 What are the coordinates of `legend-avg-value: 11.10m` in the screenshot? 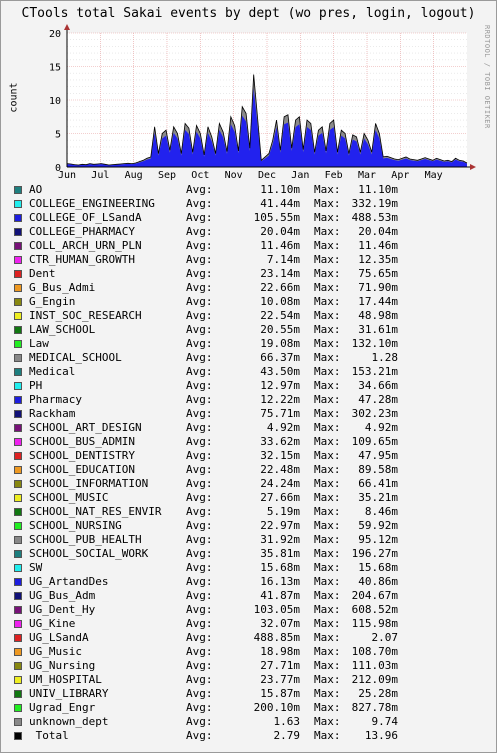 It's located at (280, 189).